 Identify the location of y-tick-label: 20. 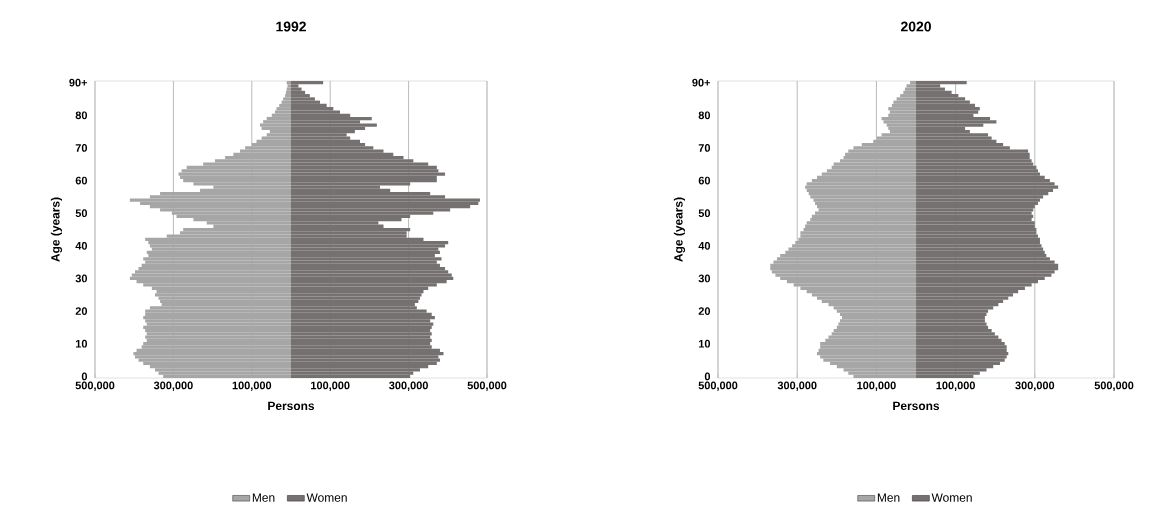
(81, 311).